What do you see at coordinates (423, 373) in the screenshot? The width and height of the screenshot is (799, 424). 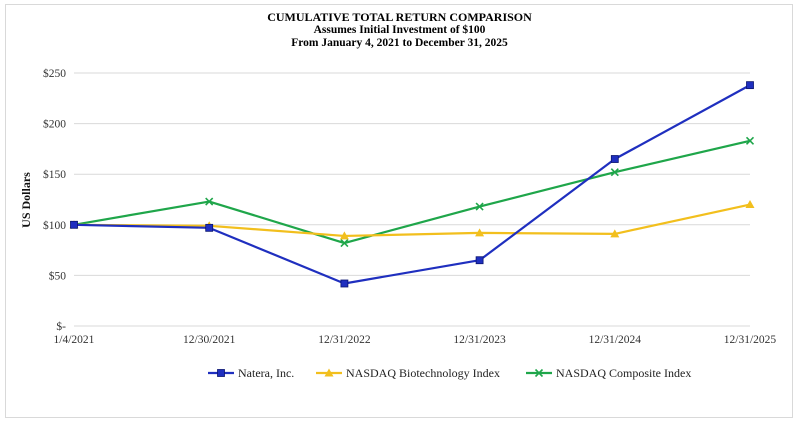 I see `legend-label: NASDAQ Biotechnology Index` at bounding box center [423, 373].